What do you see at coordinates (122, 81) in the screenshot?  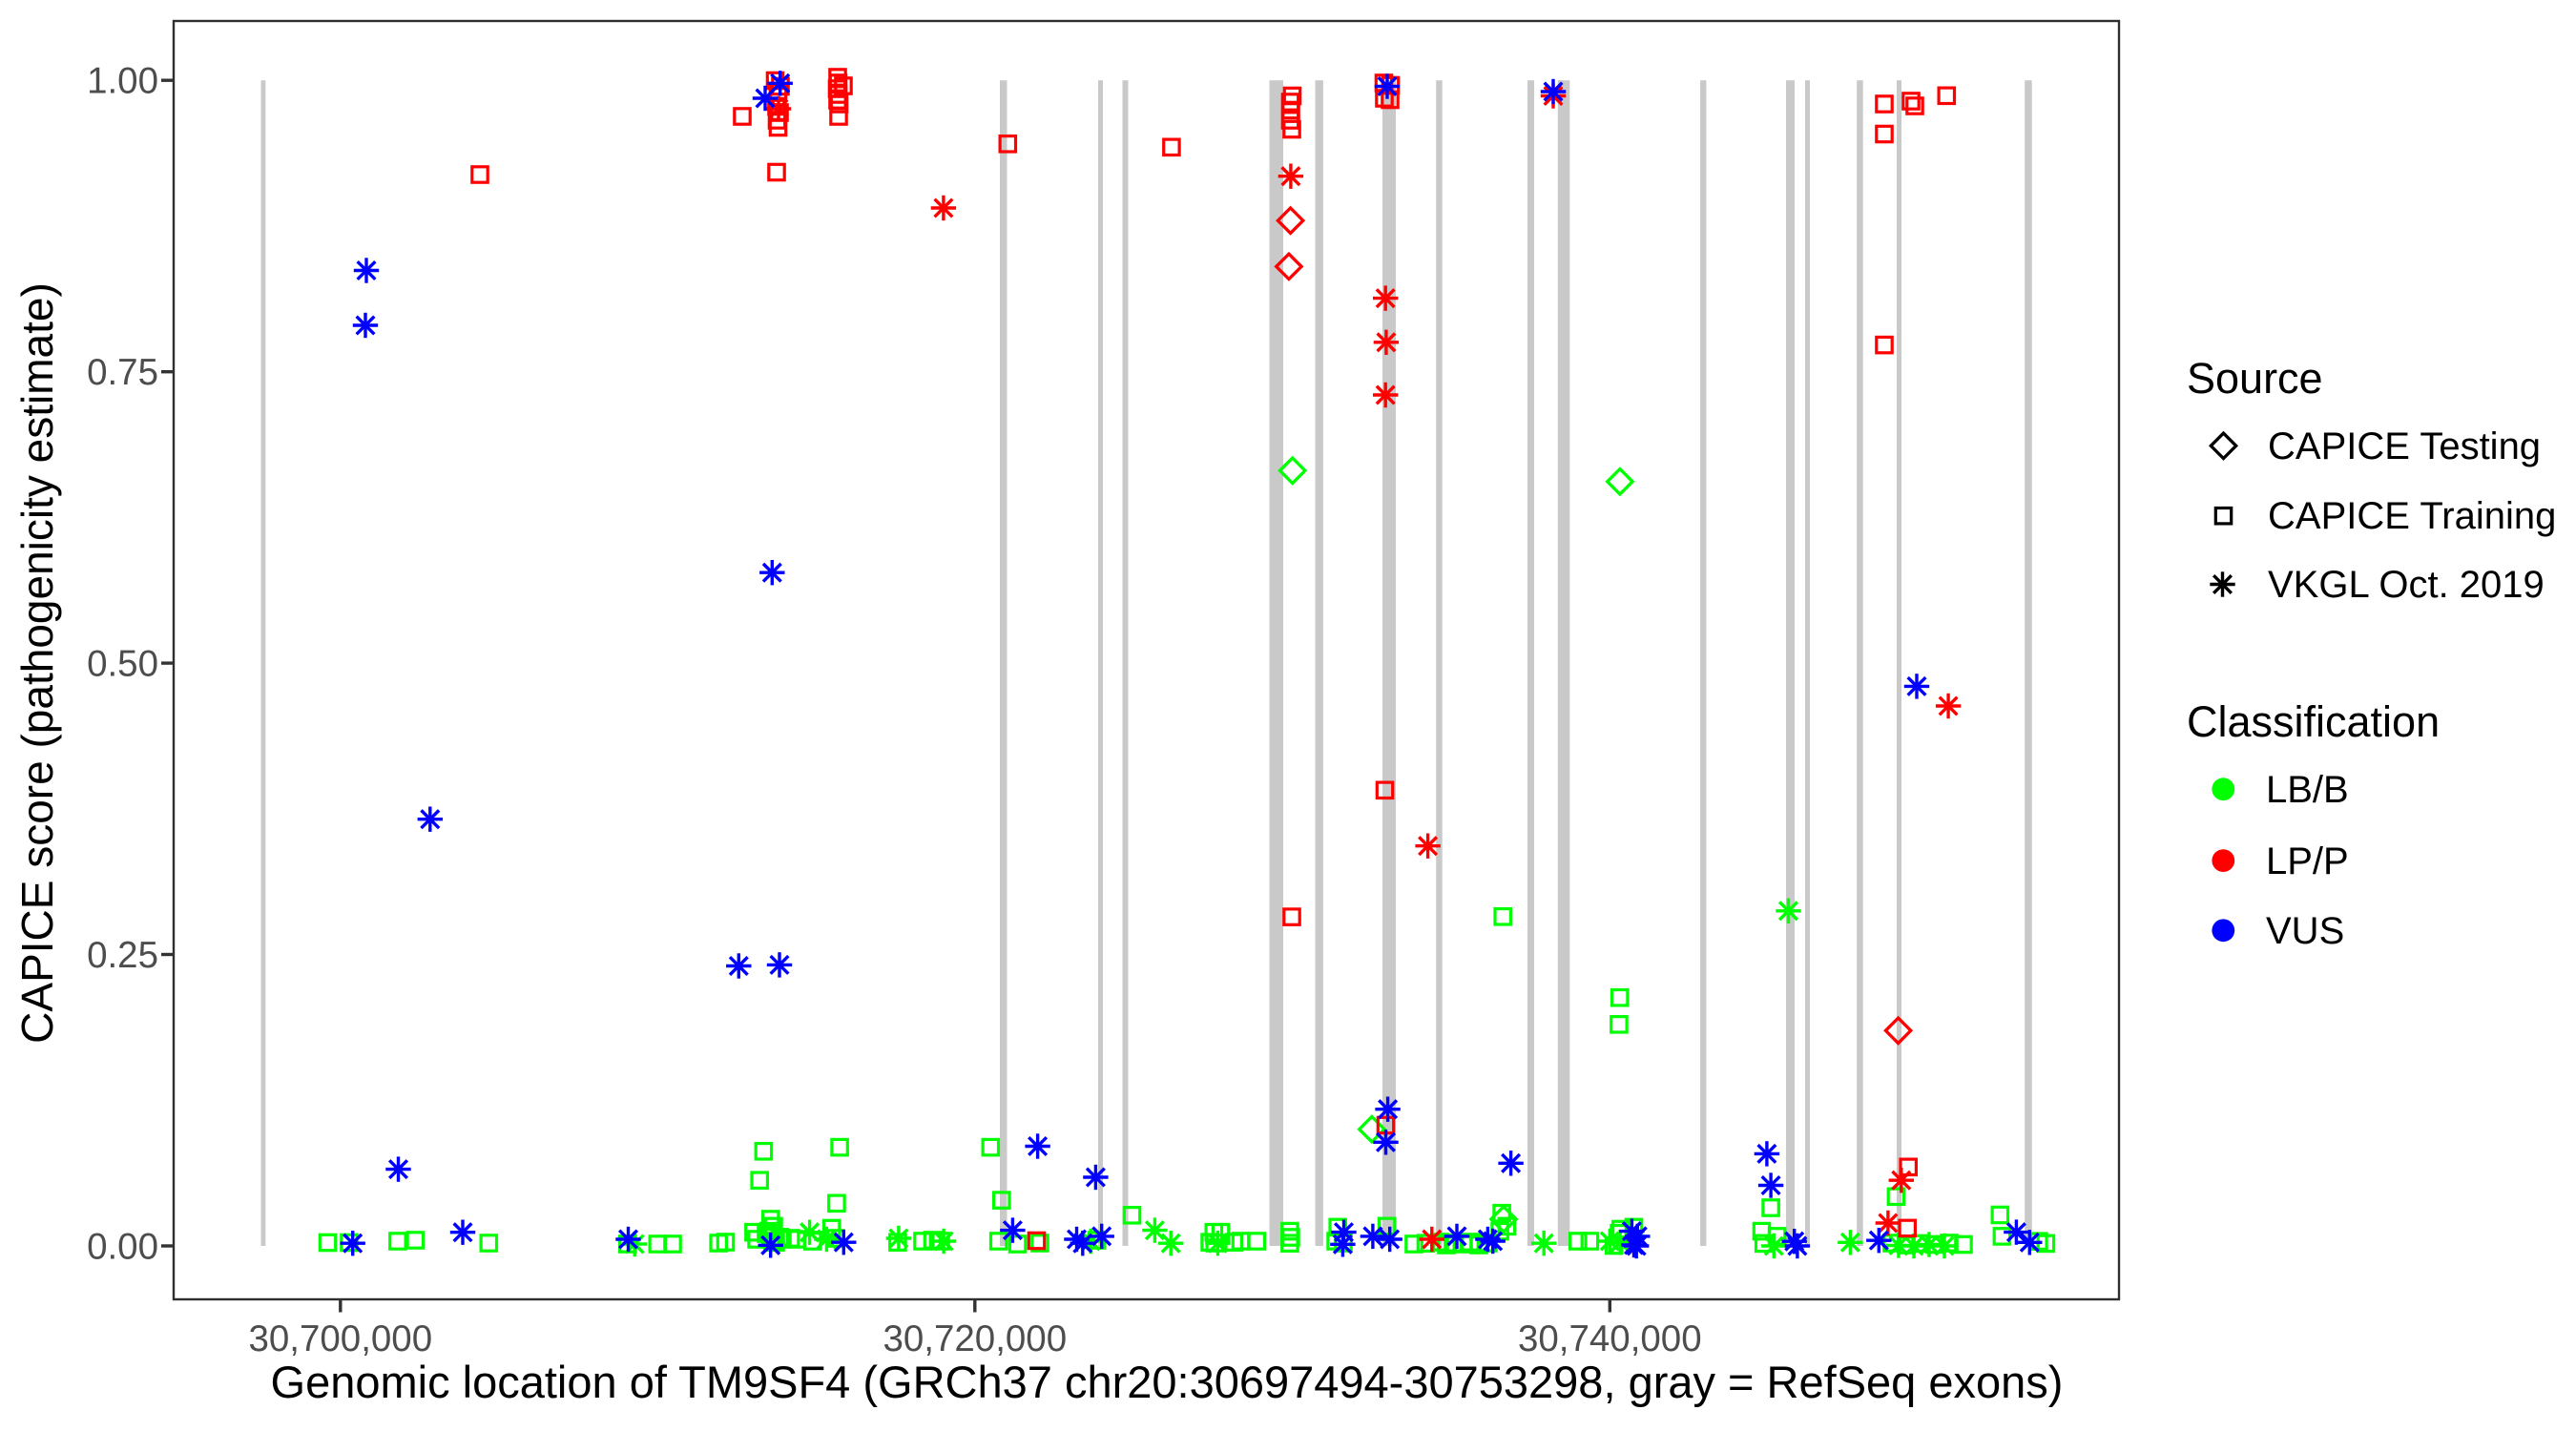 I see `svg-text: 1.00` at bounding box center [122, 81].